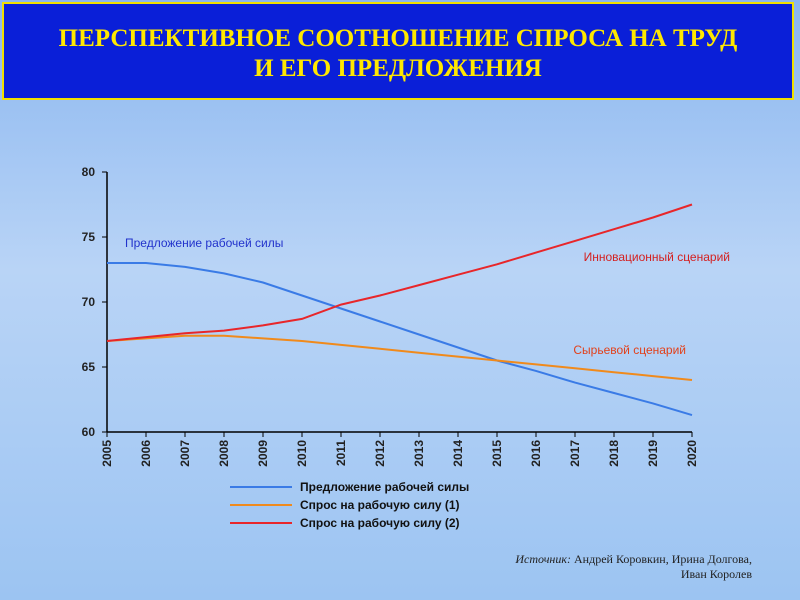  What do you see at coordinates (146, 453) in the screenshot?
I see `x-tick-label: 2006` at bounding box center [146, 453].